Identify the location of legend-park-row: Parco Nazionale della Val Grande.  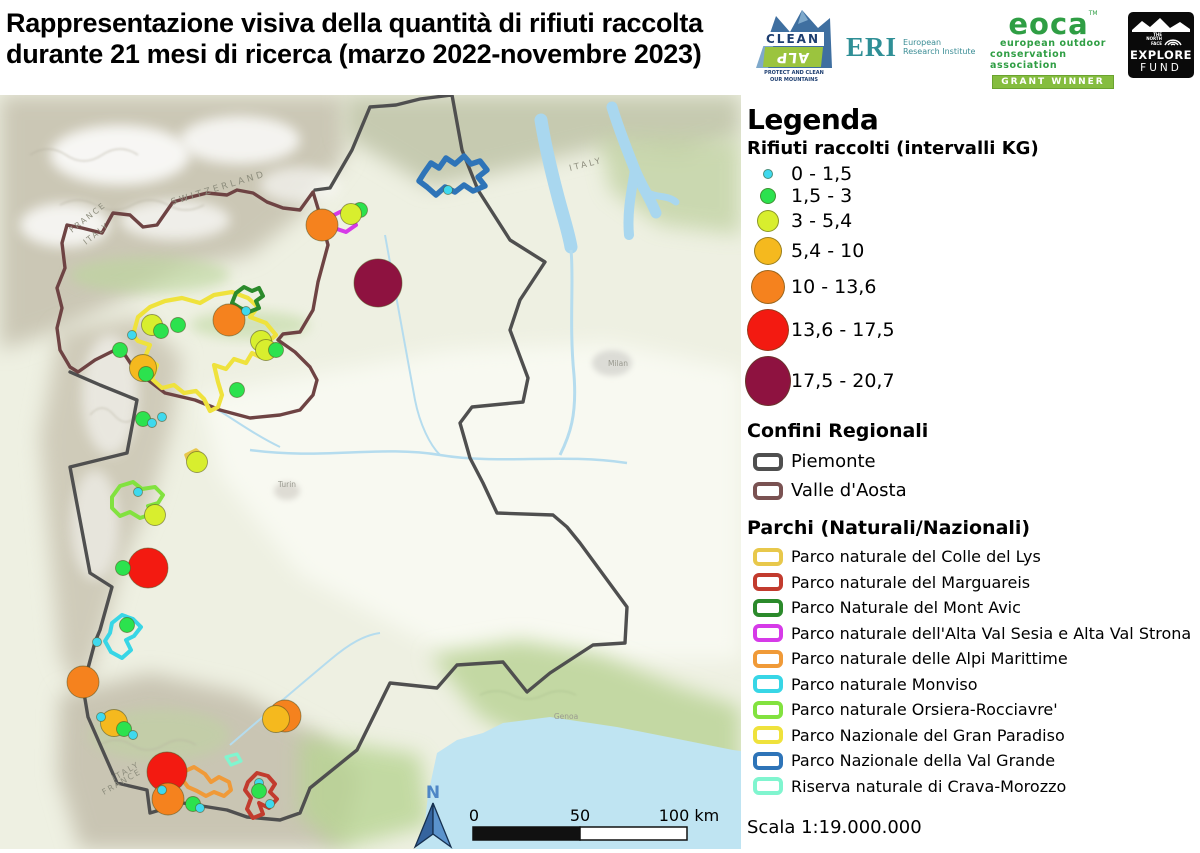
(972, 761).